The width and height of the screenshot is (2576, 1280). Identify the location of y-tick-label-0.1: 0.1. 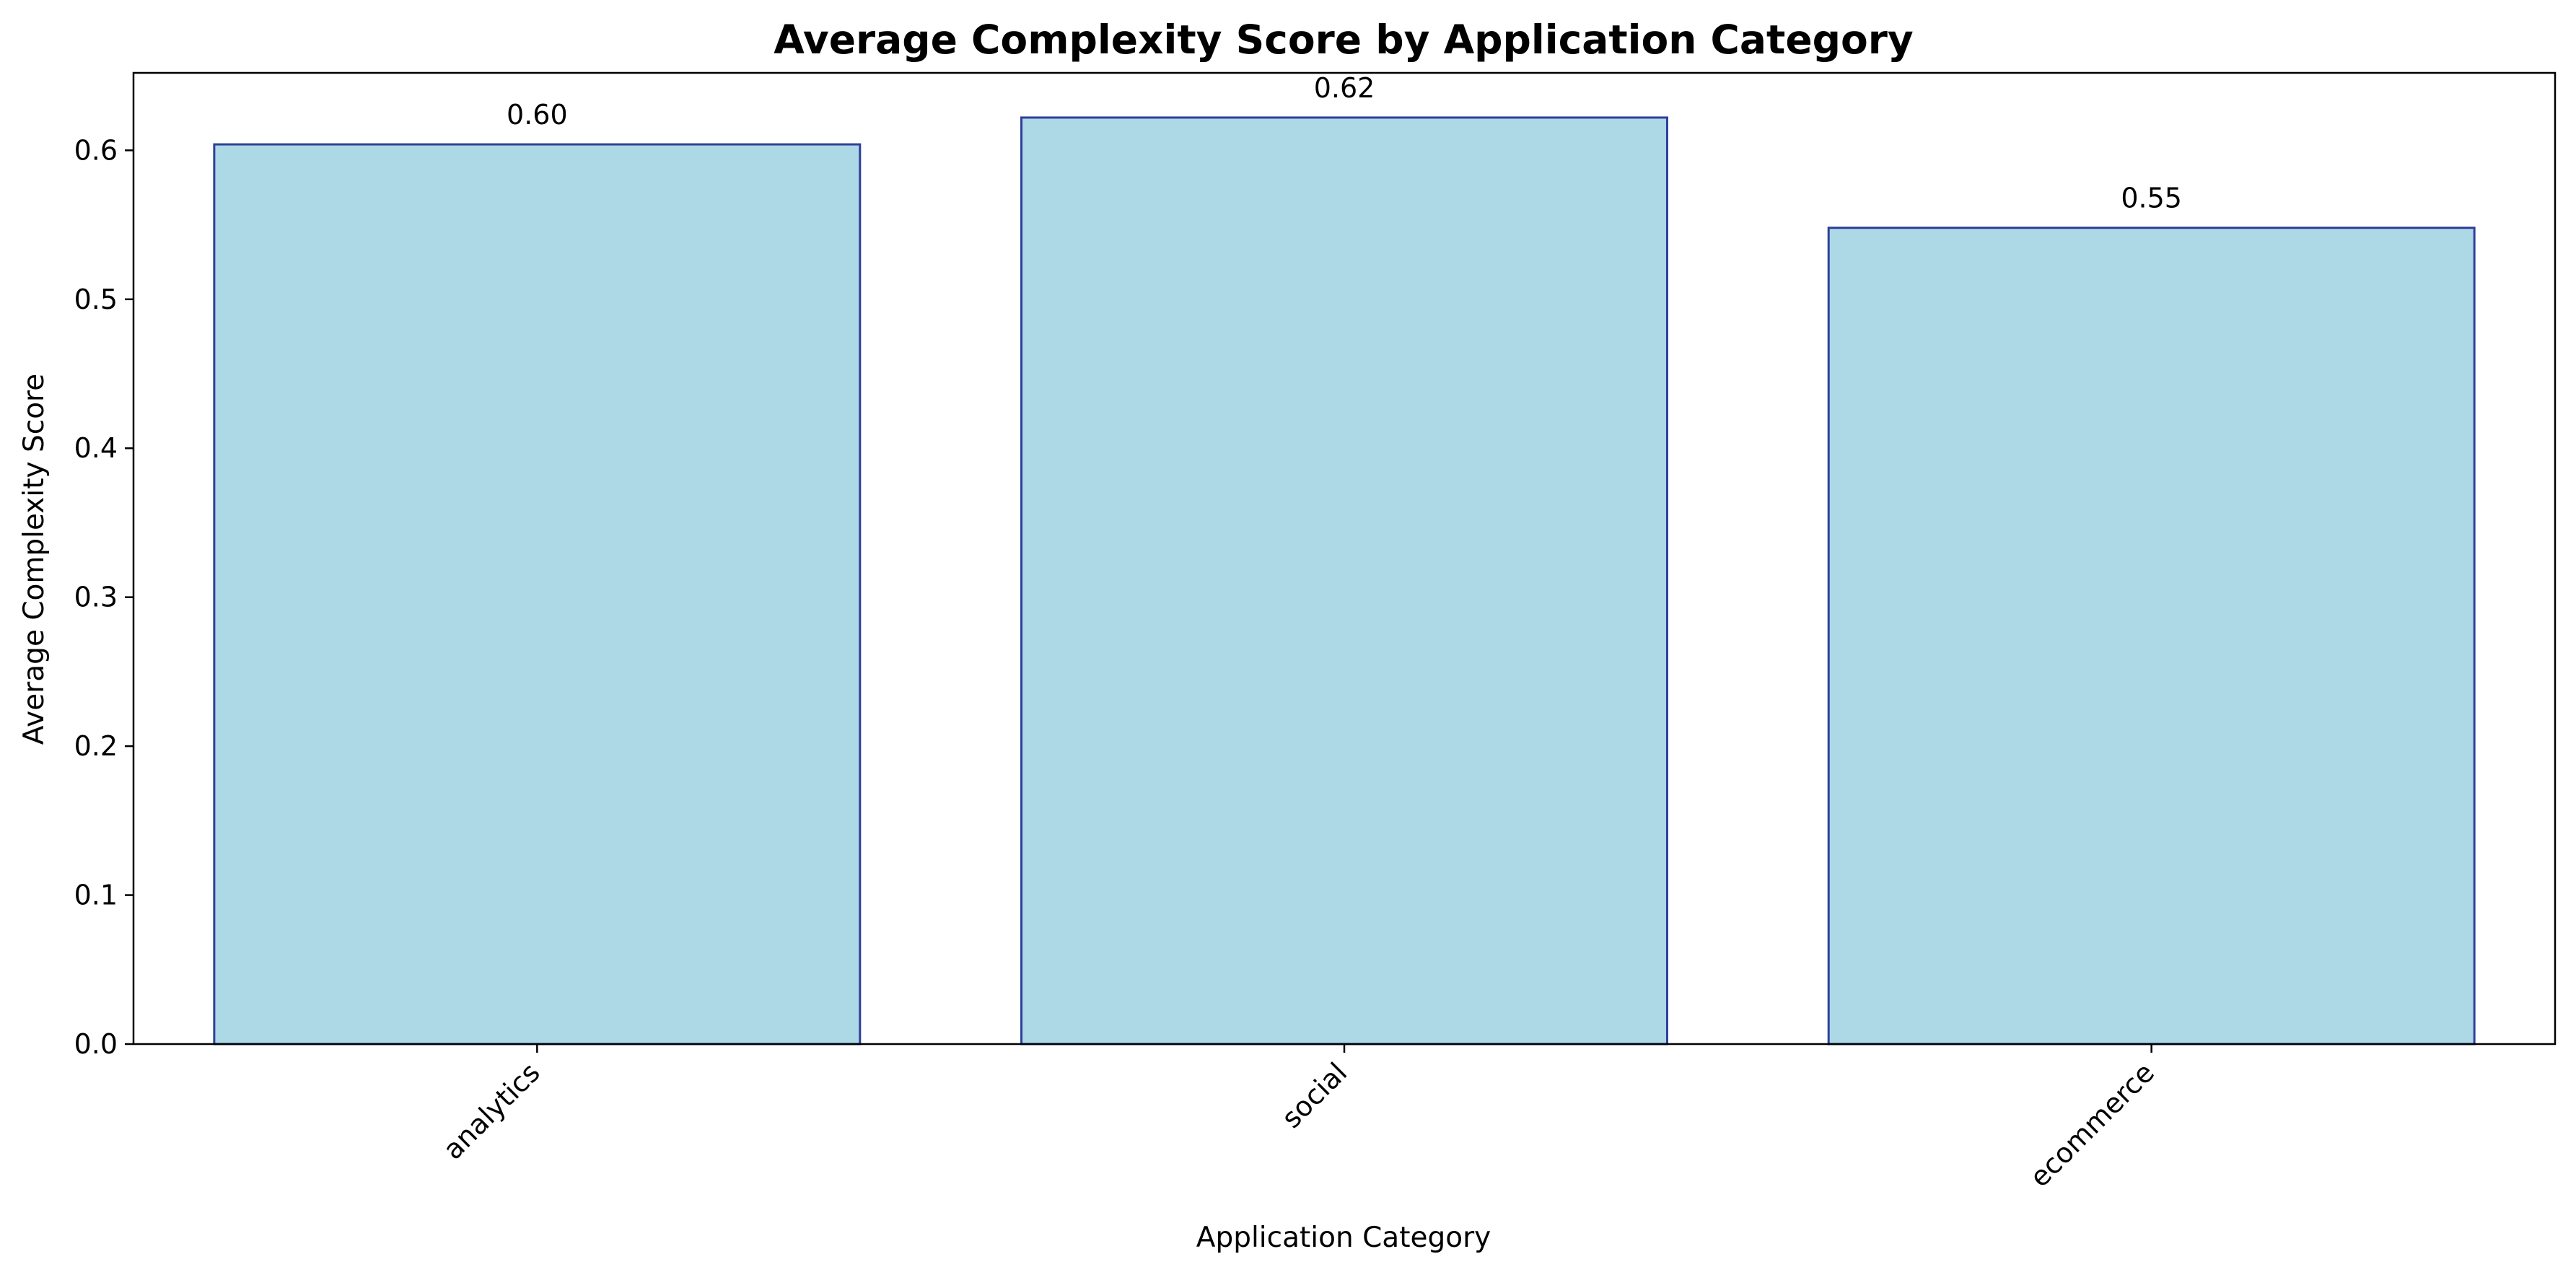
(96, 895).